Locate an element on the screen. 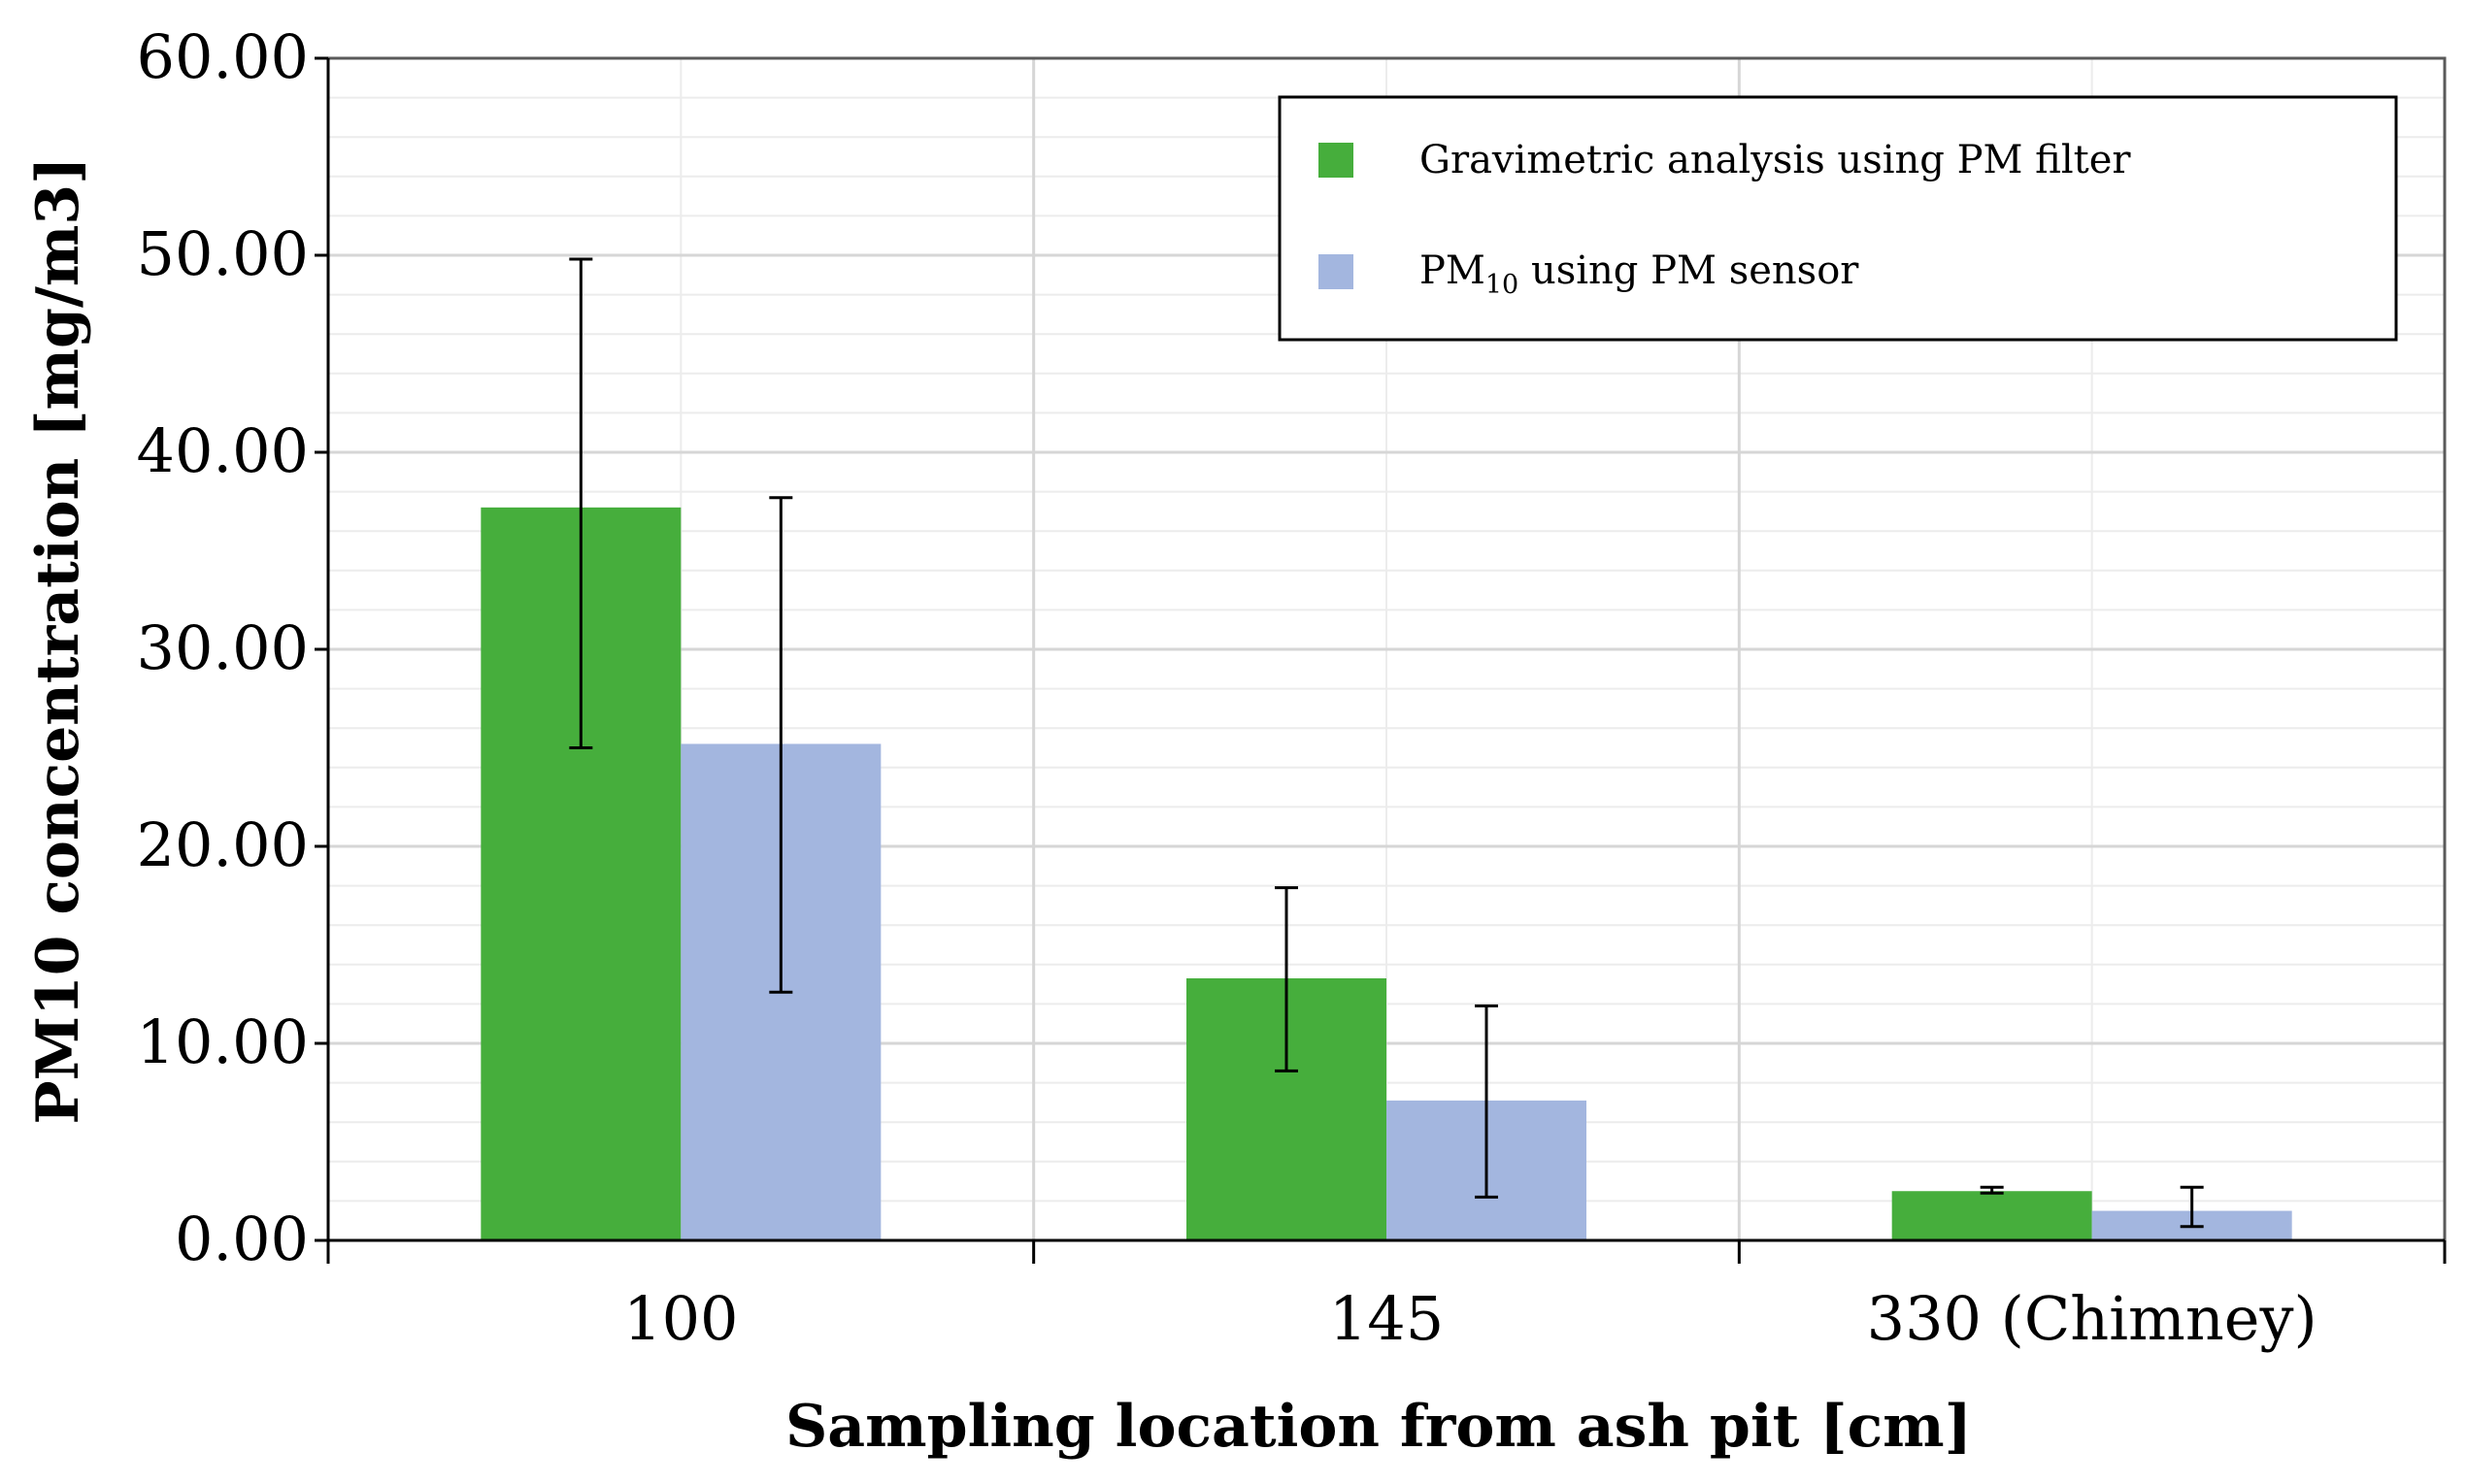 Image resolution: width=2467 pixels, height=1484 pixels. y-axis-title: PM10 concentration [mg/m3] is located at coordinates (58, 640).